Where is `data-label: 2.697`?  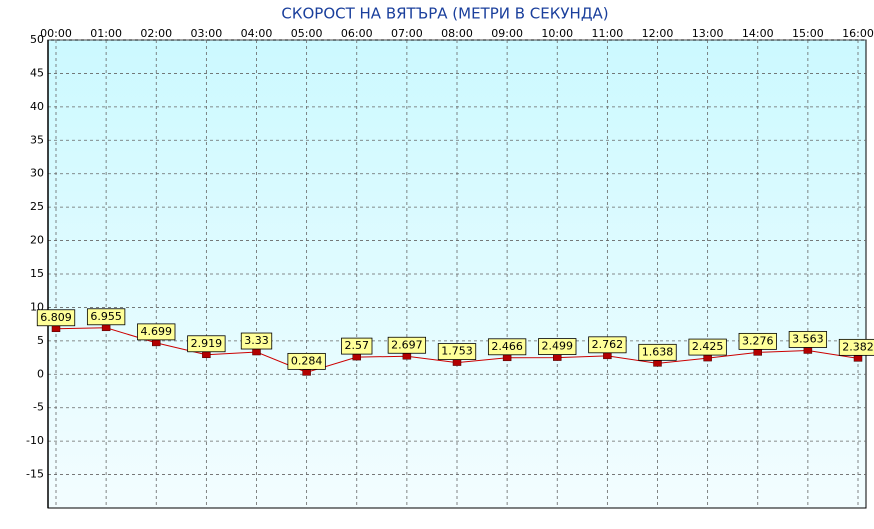 data-label: 2.697 is located at coordinates (407, 344).